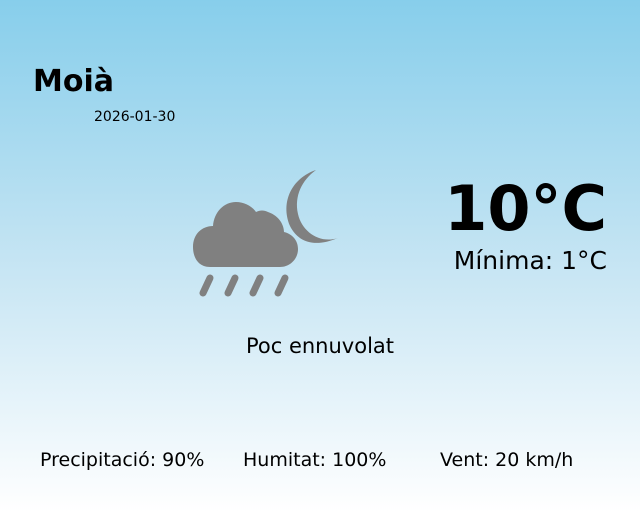 This screenshot has height=512, width=640. I want to click on humidity: Humitat: 100%, so click(315, 460).